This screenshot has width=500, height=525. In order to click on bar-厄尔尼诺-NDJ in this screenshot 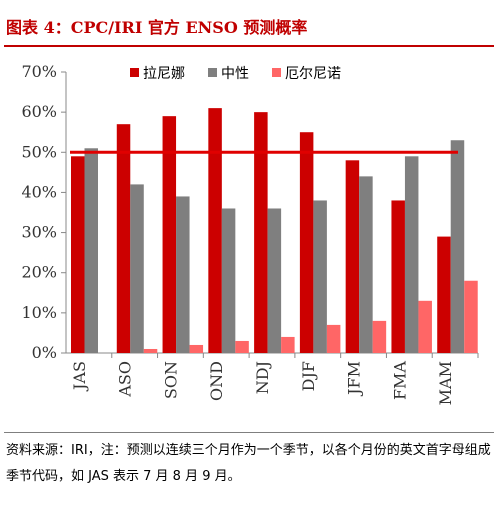, I will do `click(288, 344)`.